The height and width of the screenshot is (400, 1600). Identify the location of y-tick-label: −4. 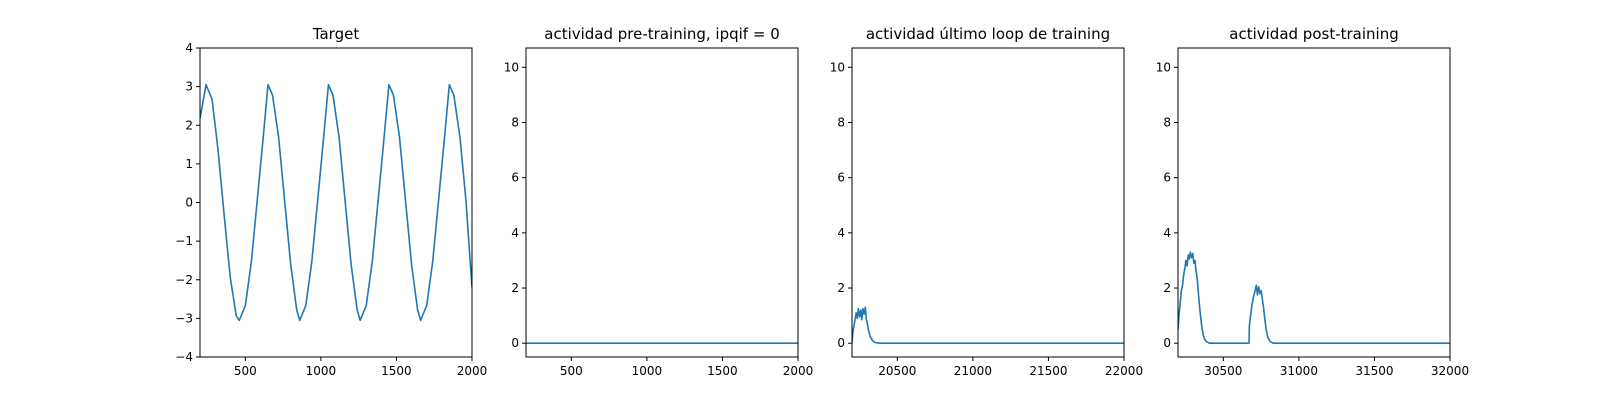
(184, 357).